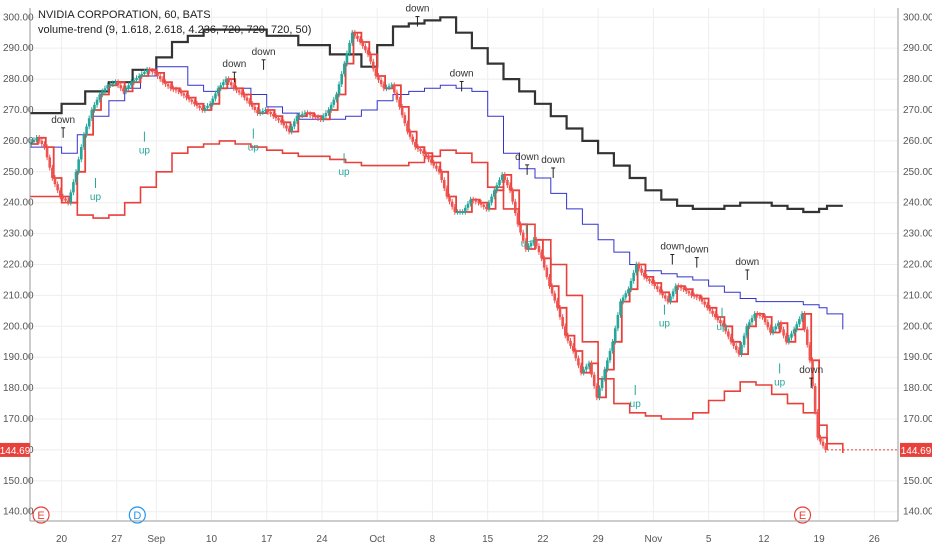 Image resolution: width=932 pixels, height=550 pixels. I want to click on event-label: E, so click(40, 516).